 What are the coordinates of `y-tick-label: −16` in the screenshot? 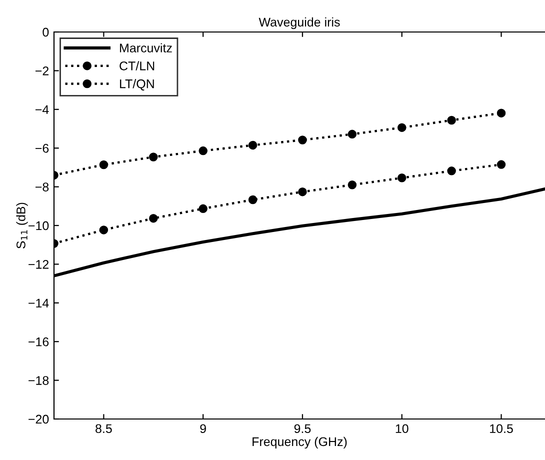 It's located at (38, 341).